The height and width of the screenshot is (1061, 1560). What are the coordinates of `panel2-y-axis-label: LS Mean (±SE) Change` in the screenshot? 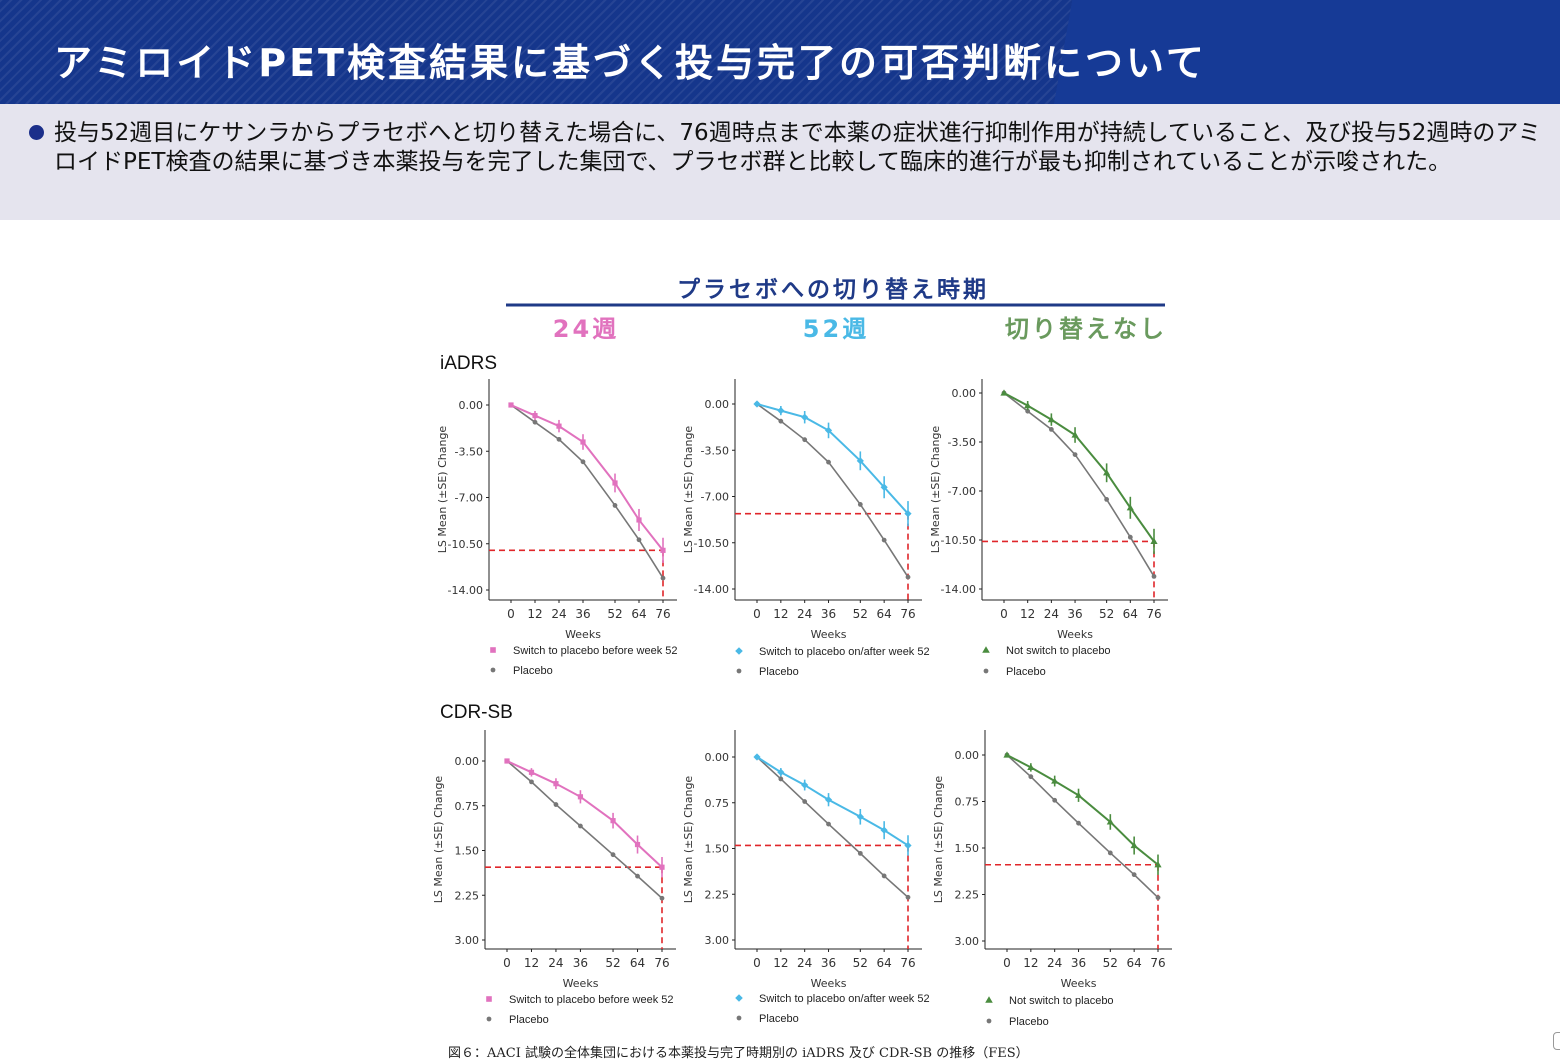 It's located at (688, 490).